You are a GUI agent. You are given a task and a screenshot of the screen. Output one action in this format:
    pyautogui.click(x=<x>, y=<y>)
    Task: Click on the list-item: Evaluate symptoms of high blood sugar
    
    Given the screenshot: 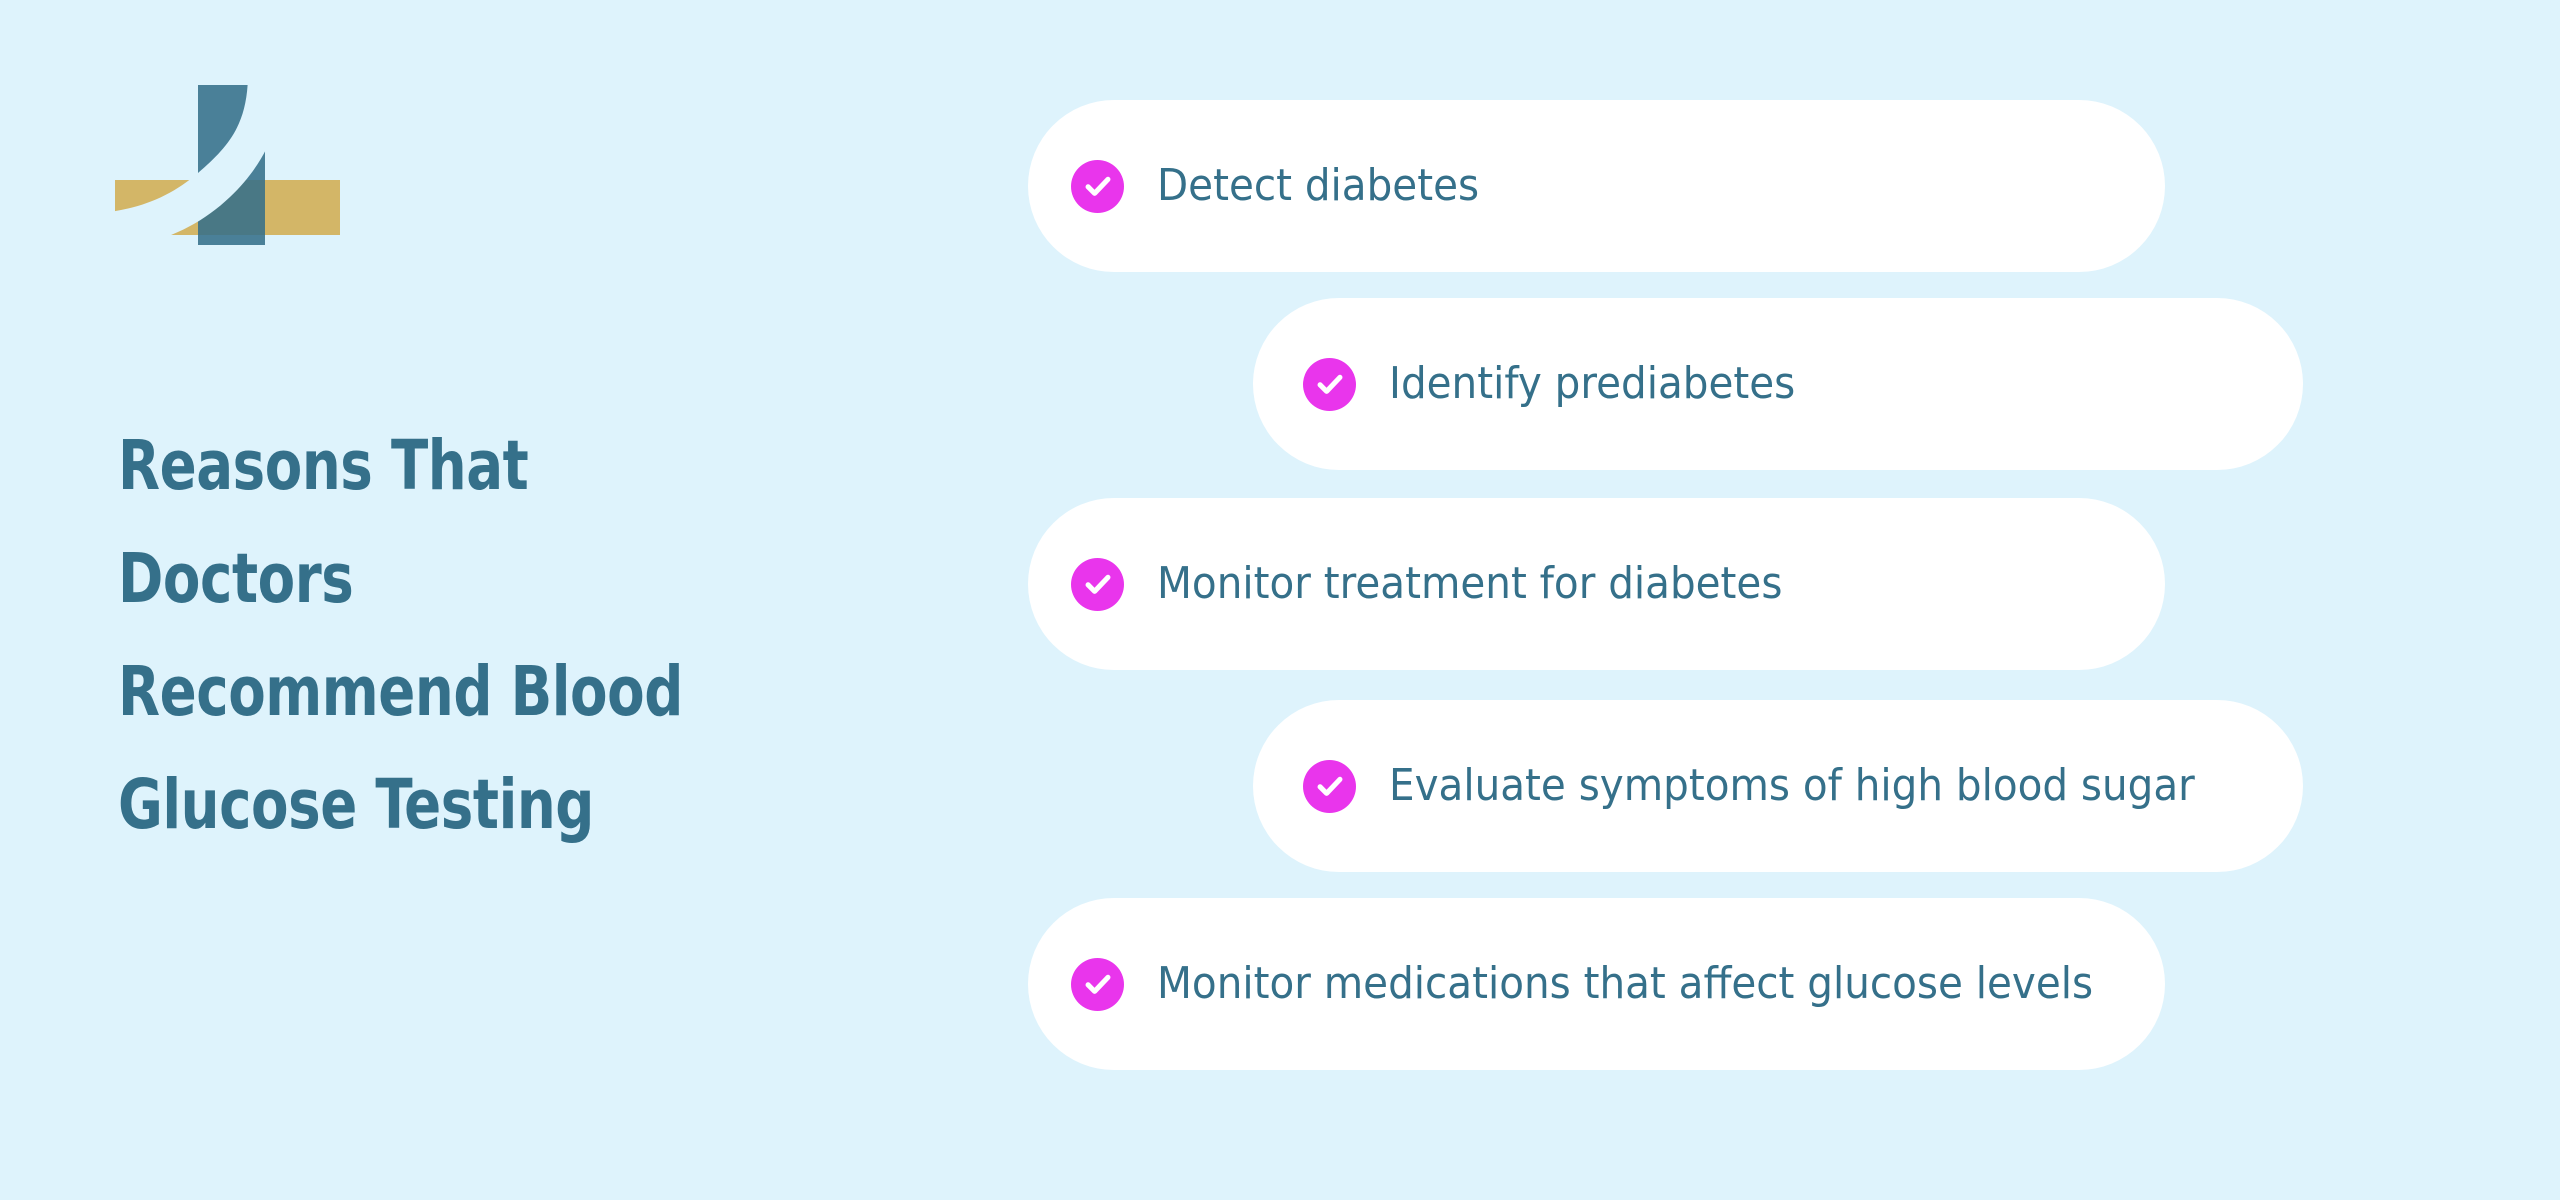 What is the action you would take?
    pyautogui.click(x=1778, y=786)
    